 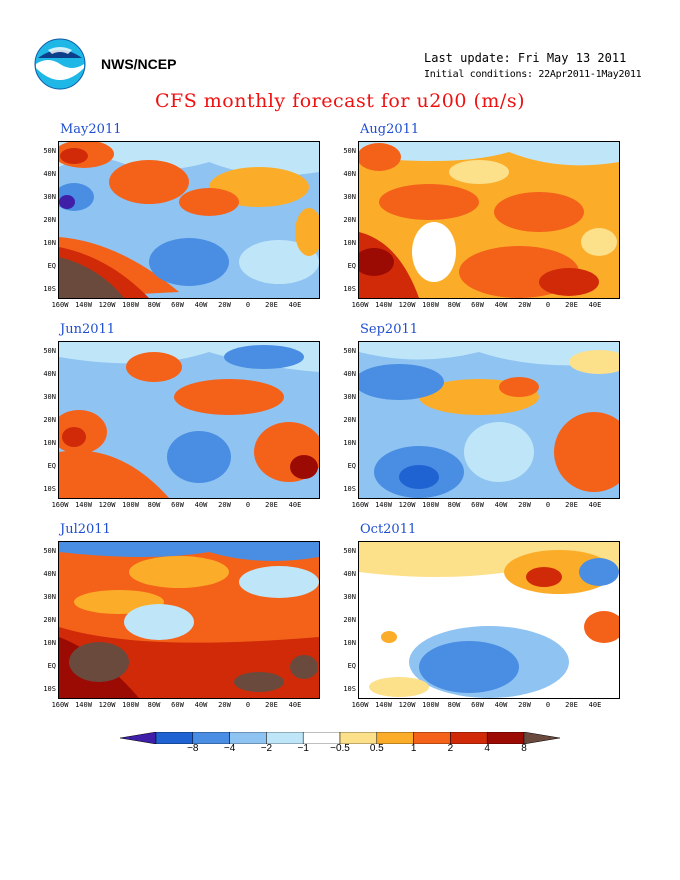 I want to click on panel-label-jul: Jul2011, so click(x=85, y=529).